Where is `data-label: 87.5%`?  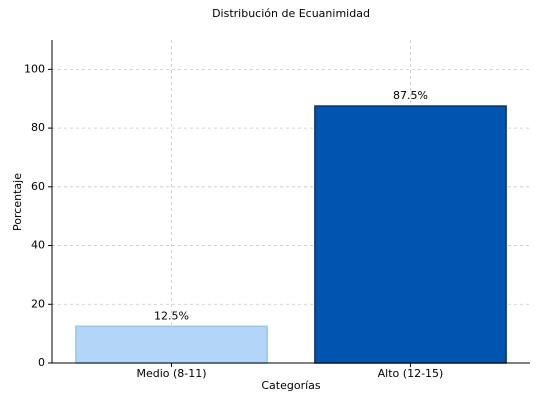 data-label: 87.5% is located at coordinates (410, 95).